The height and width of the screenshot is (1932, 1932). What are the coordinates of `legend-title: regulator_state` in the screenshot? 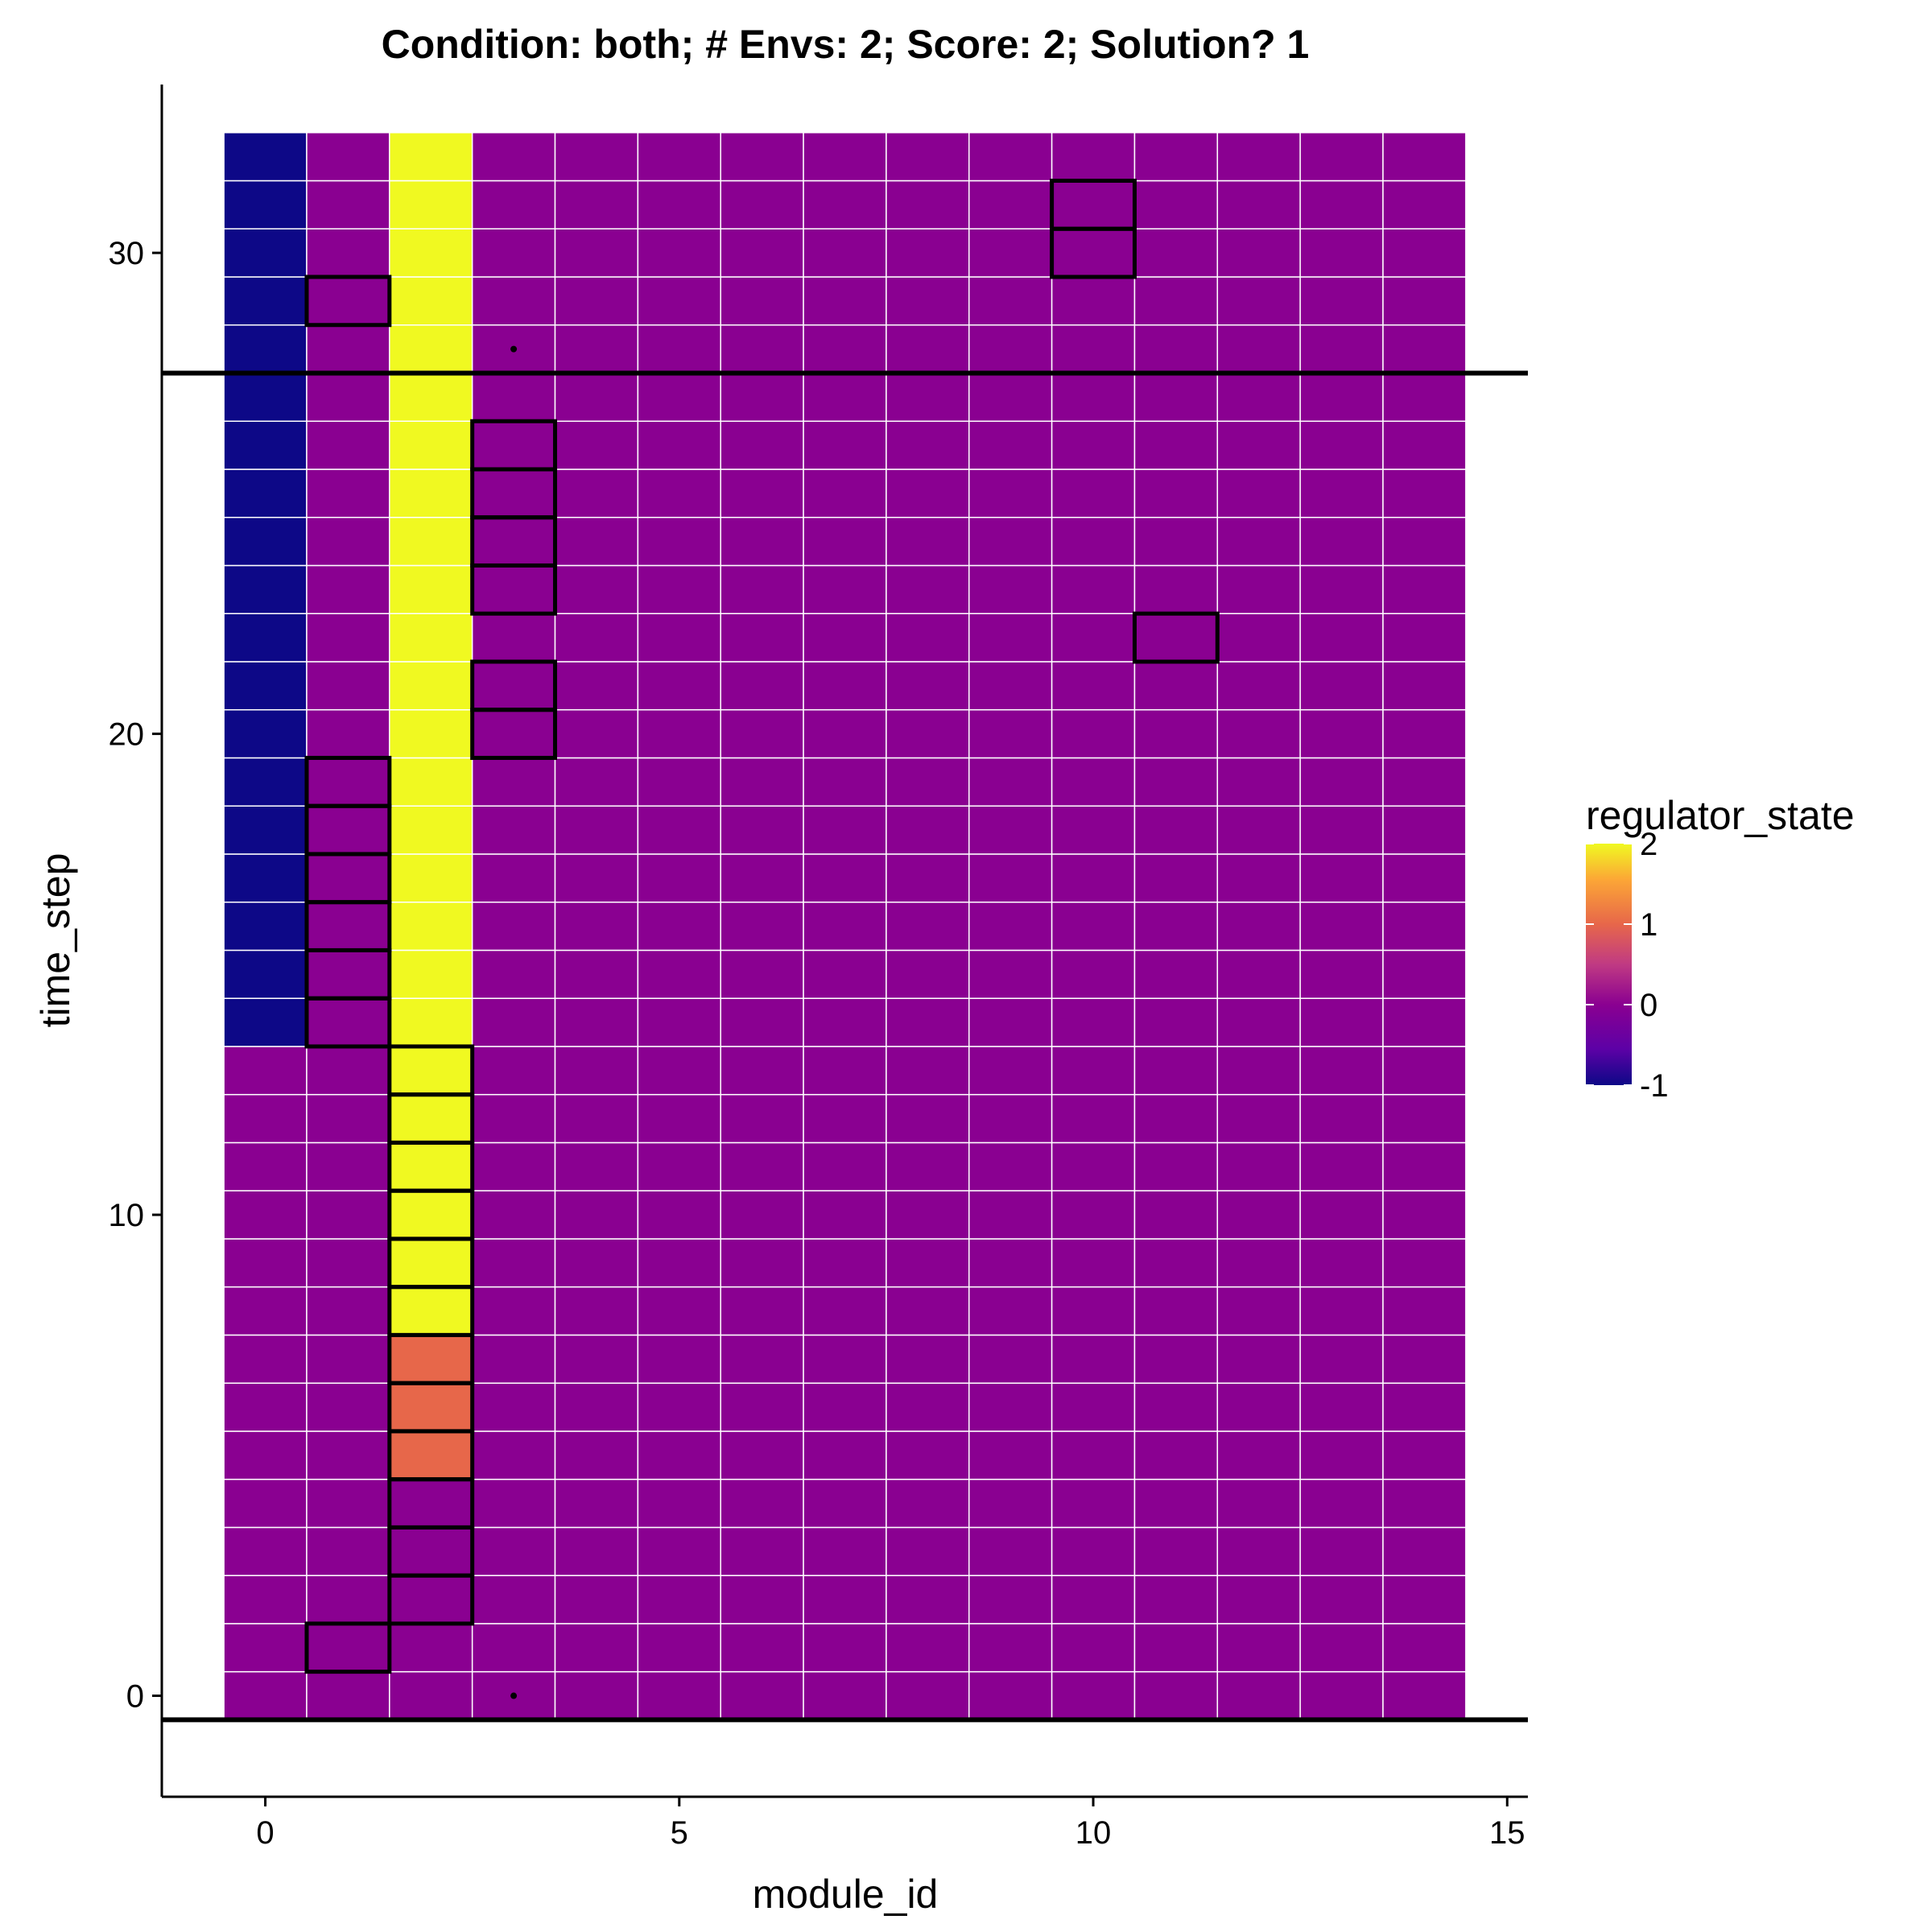 It's located at (1720, 815).